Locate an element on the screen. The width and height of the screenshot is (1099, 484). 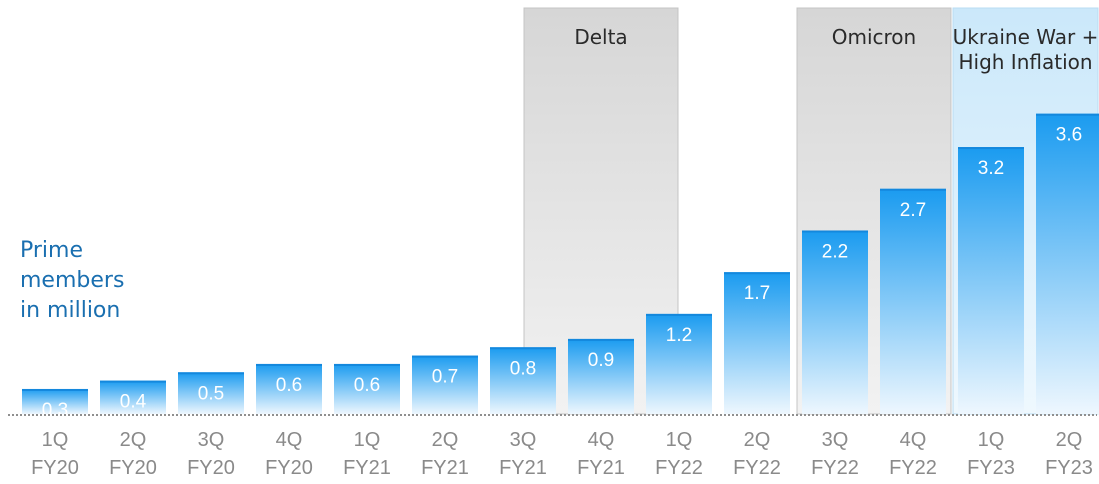
y-axis-label-line: in million is located at coordinates (70, 310).